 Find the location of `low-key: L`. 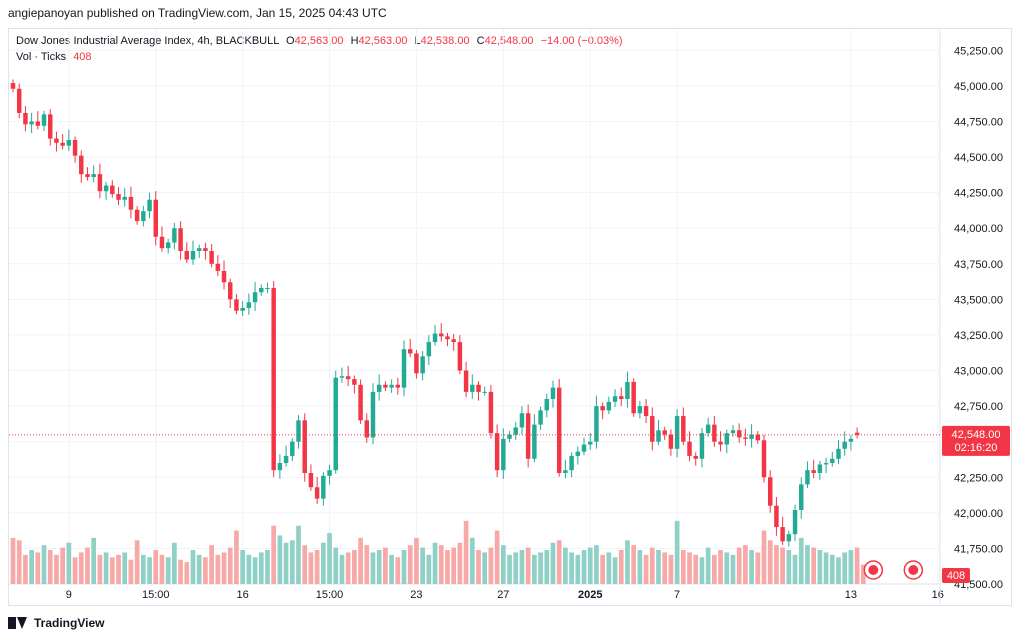

low-key: L is located at coordinates (417, 41).